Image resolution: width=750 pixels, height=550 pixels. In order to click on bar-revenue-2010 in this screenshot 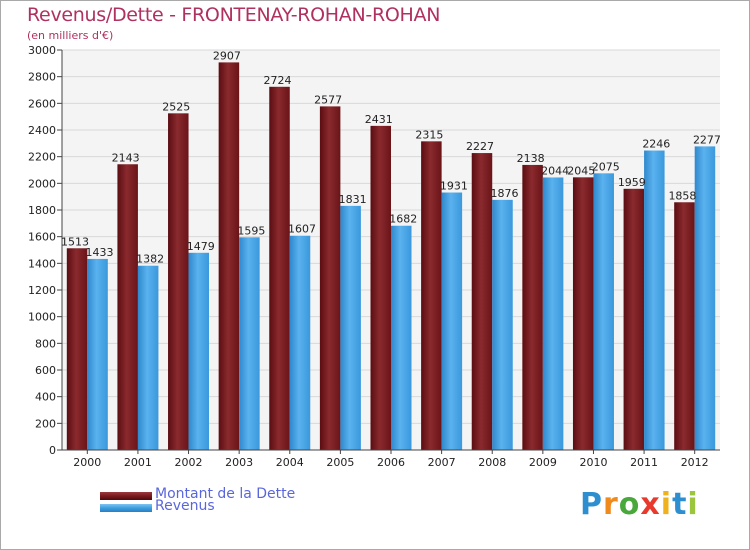, I will do `click(603, 312)`.